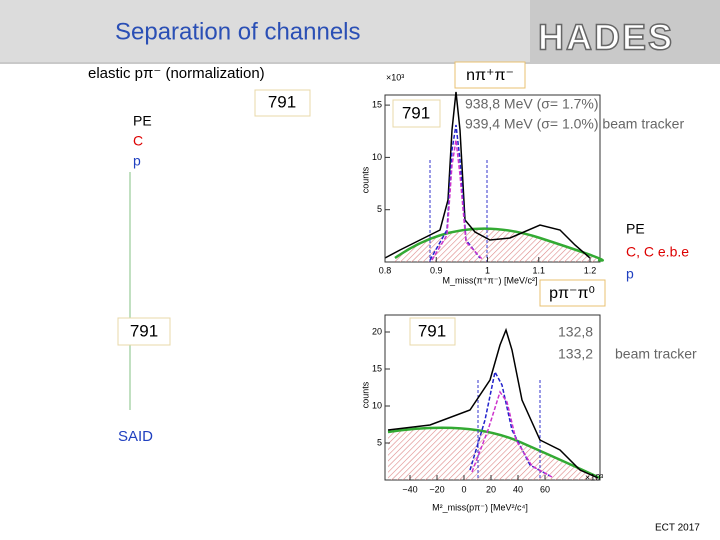 This screenshot has width=720, height=540. Describe the element at coordinates (545, 489) in the screenshot. I see `x-tick-label: 60` at that location.